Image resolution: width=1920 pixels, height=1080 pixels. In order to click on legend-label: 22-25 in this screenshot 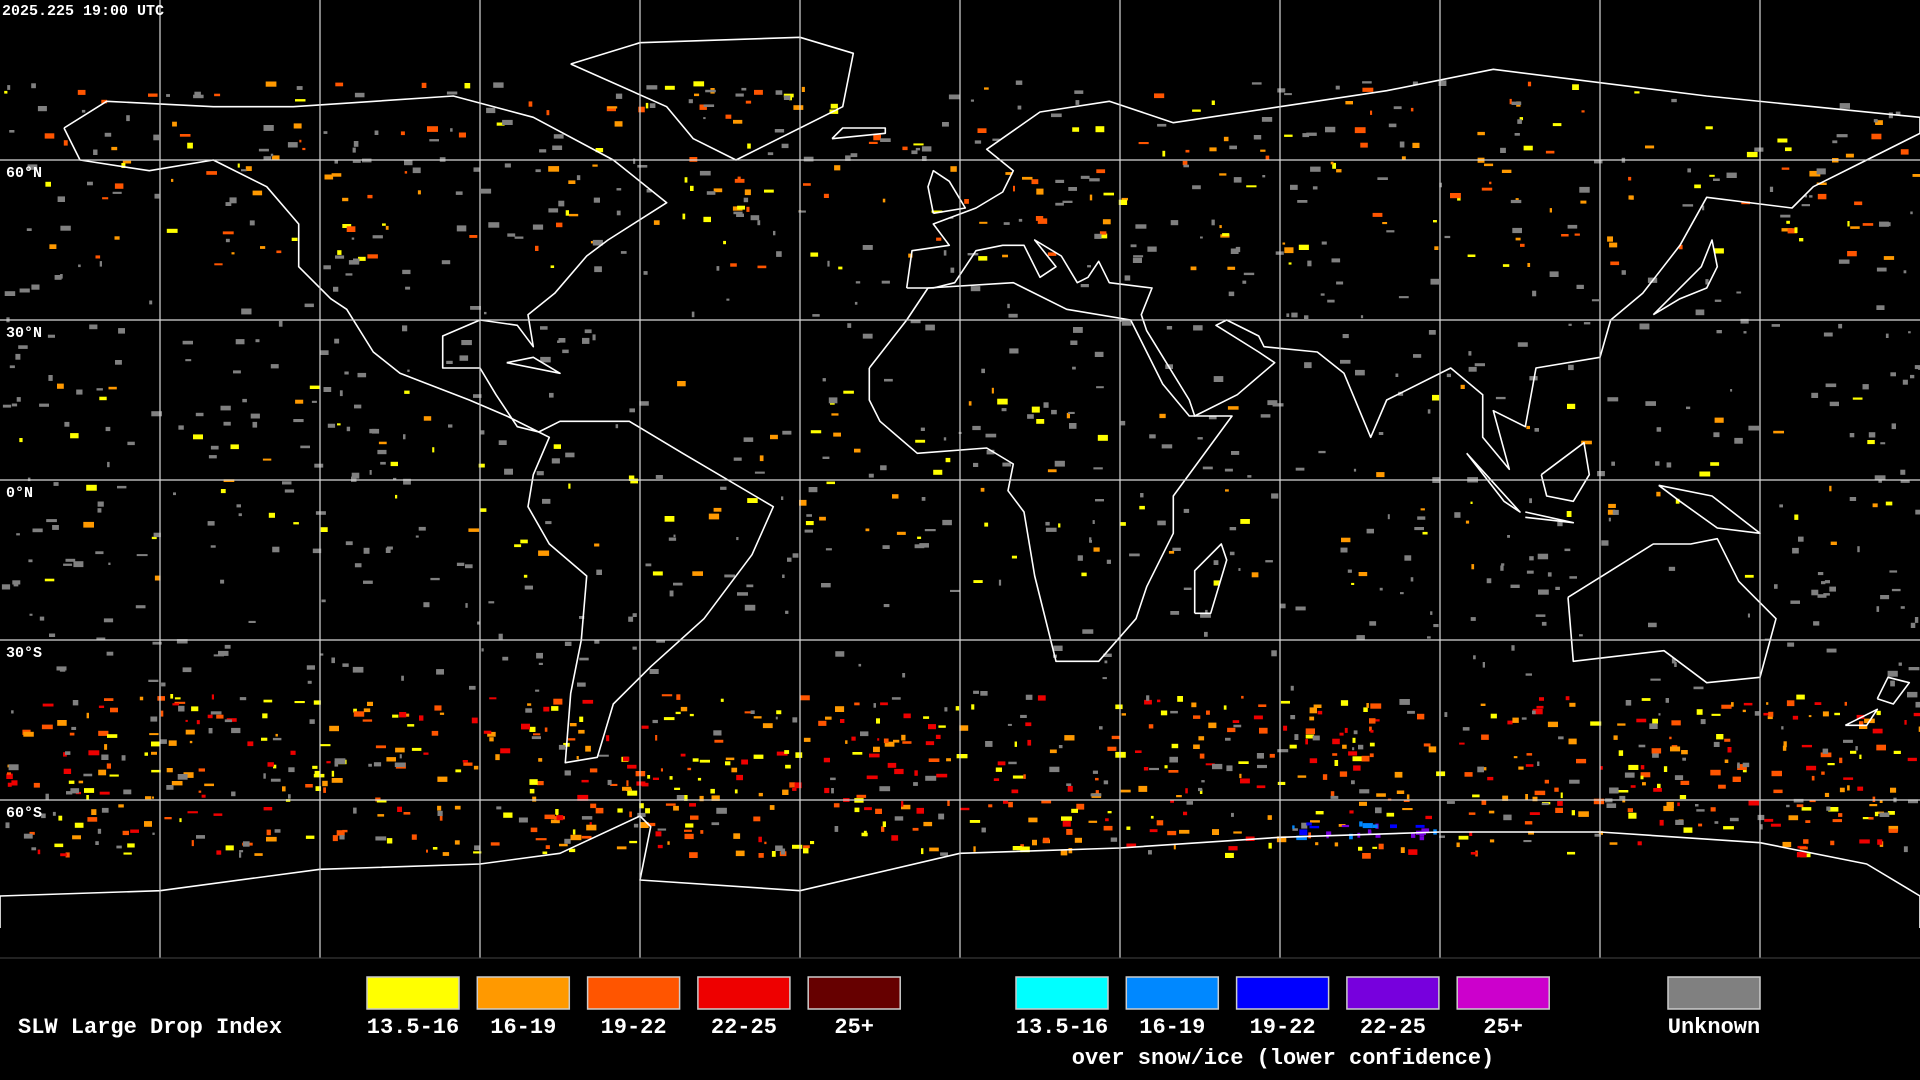, I will do `click(744, 1027)`.